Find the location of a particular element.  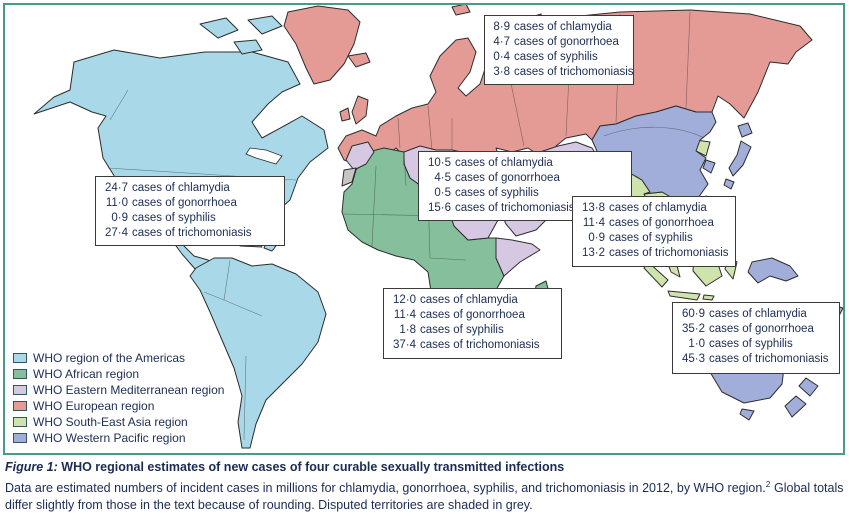

landmass-south-korea is located at coordinates (709, 166).